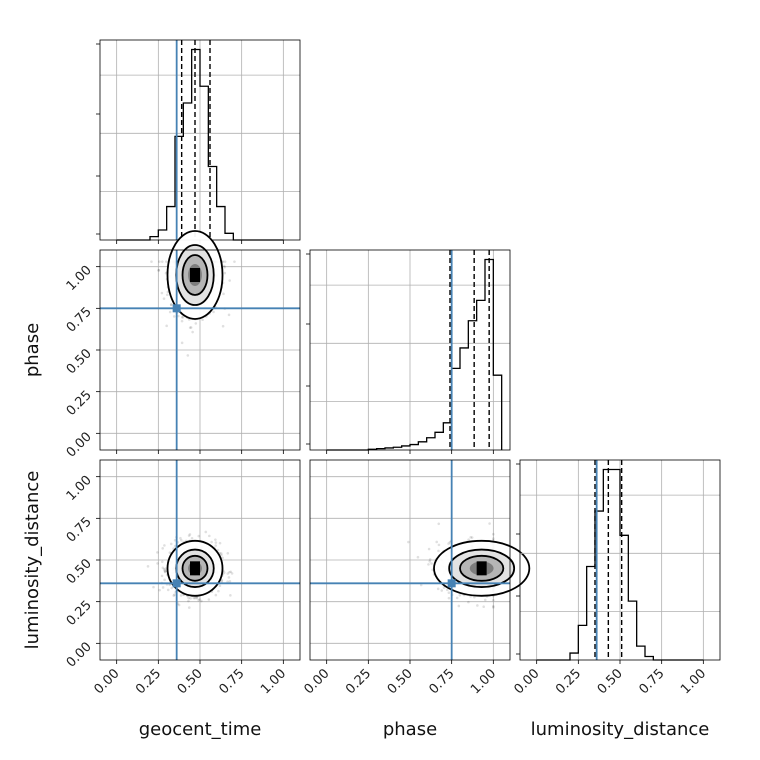  What do you see at coordinates (79, 361) in the screenshot?
I see `y-tick-label: 0.50` at bounding box center [79, 361].